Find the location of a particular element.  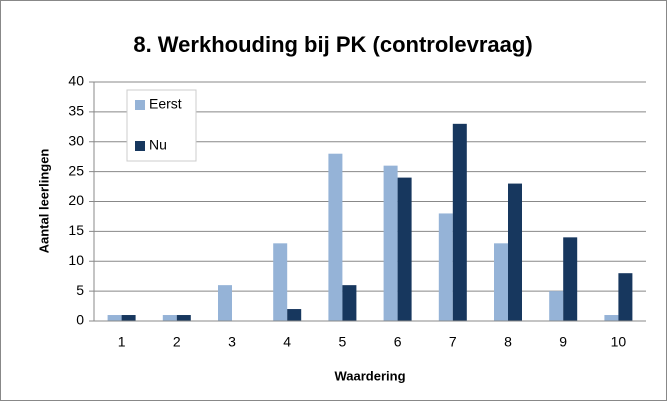

x-axis-label: Waardering is located at coordinates (369, 375).